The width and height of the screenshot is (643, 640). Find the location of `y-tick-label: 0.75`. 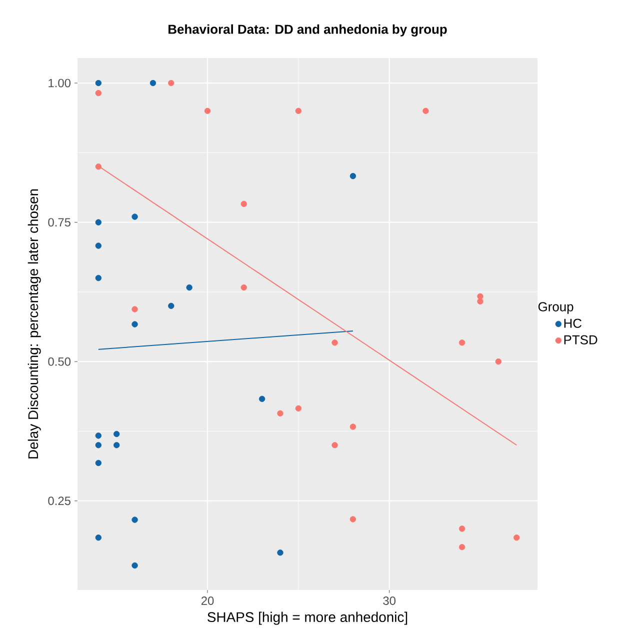

y-tick-label: 0.75 is located at coordinates (59, 222).